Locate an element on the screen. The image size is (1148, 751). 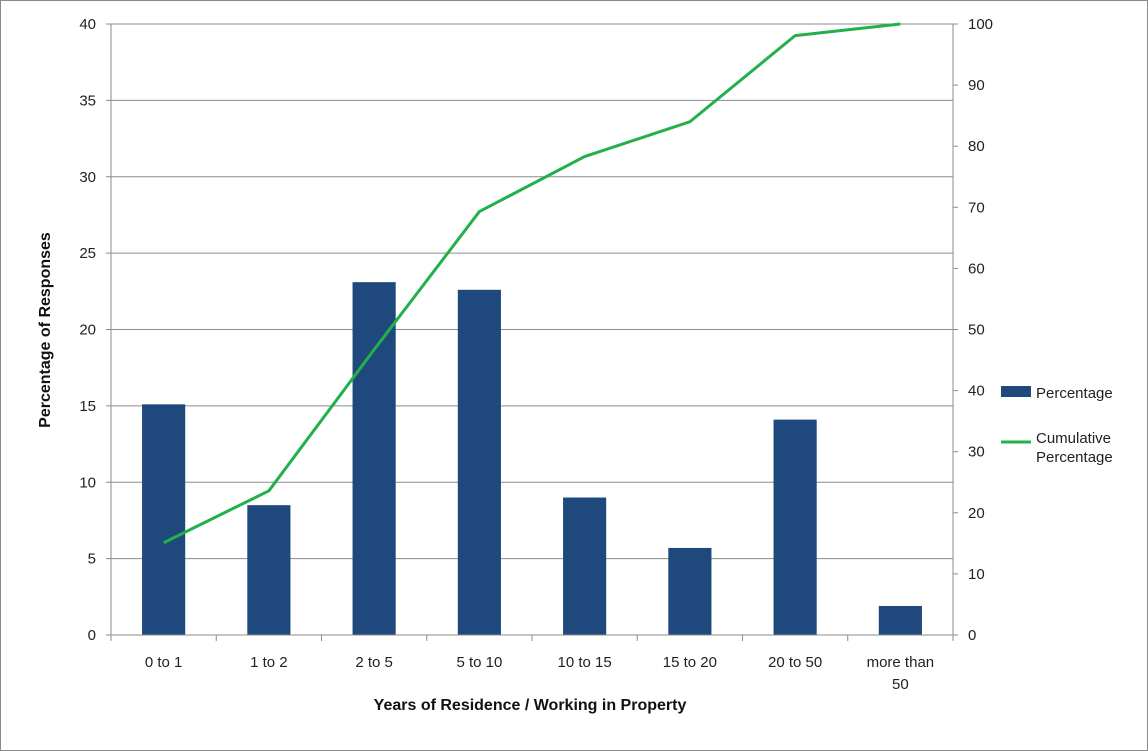
x-tick-label: more than 50 is located at coordinates (901, 673).